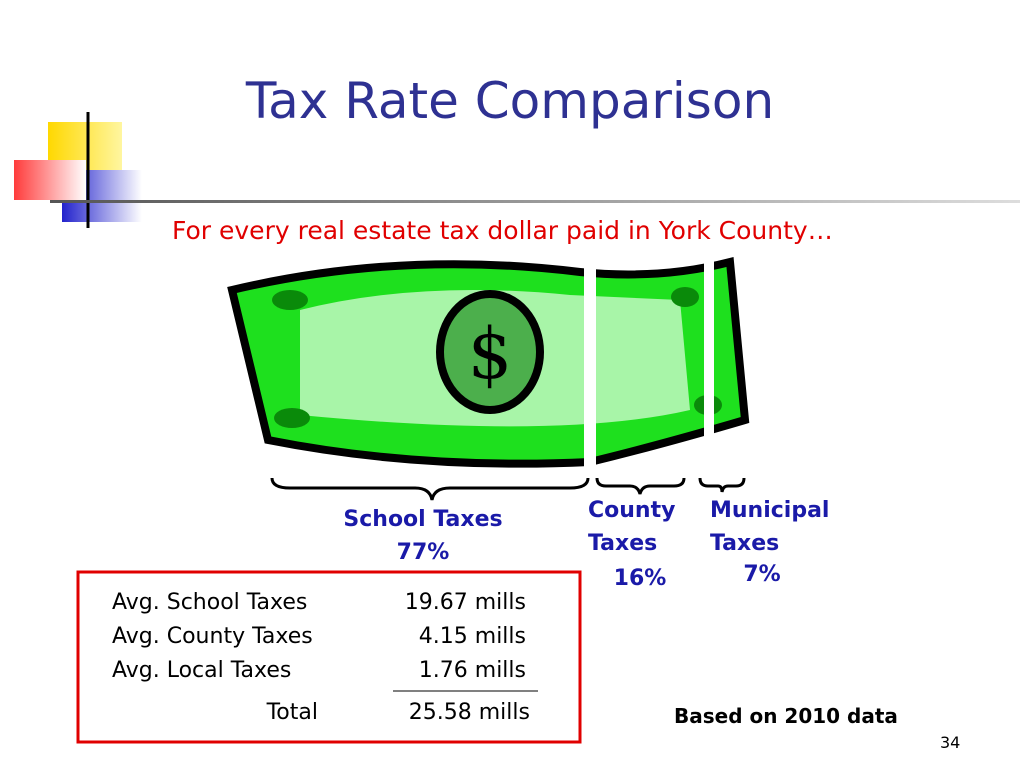 The width and height of the screenshot is (1024, 768). I want to click on table-label: Avg. Local Taxes, so click(202, 670).